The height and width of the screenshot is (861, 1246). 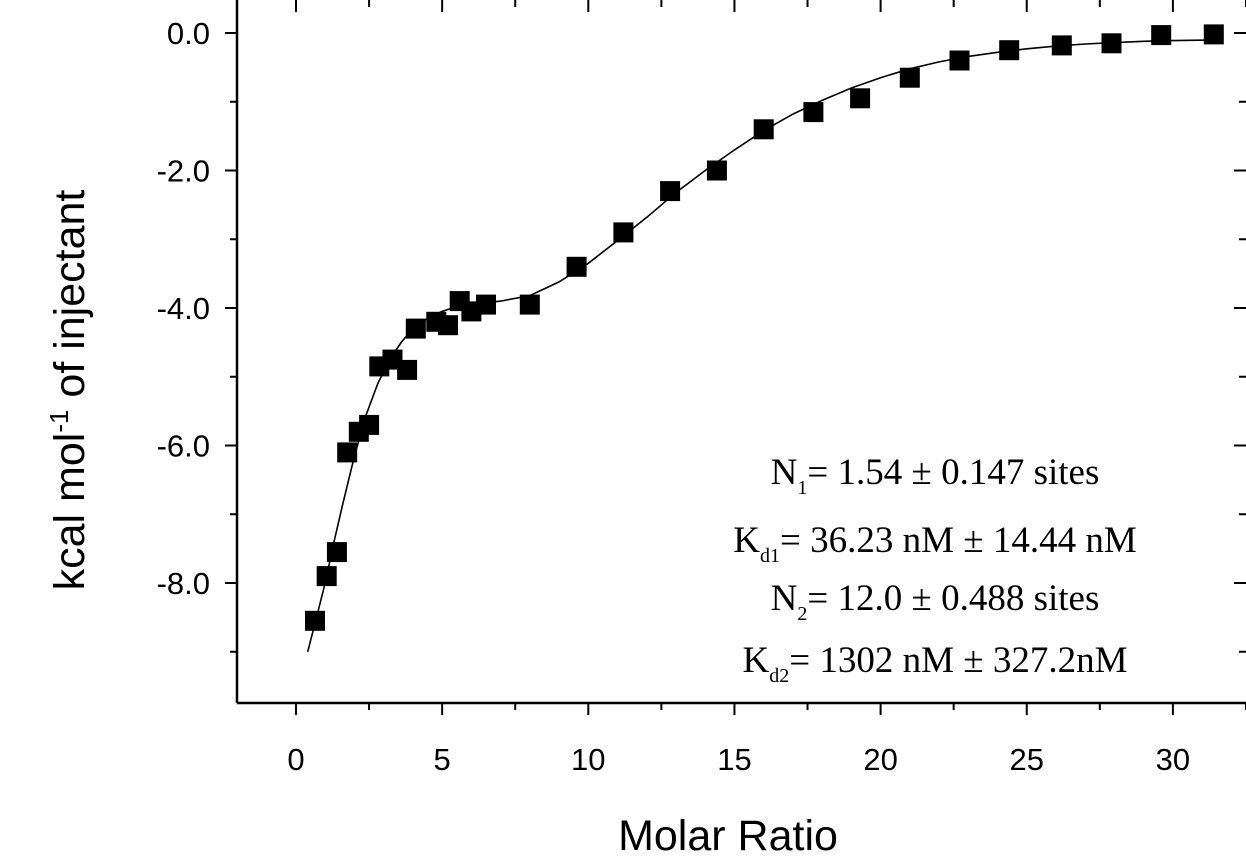 I want to click on x-axis-title: Molar Ratio, so click(x=728, y=836).